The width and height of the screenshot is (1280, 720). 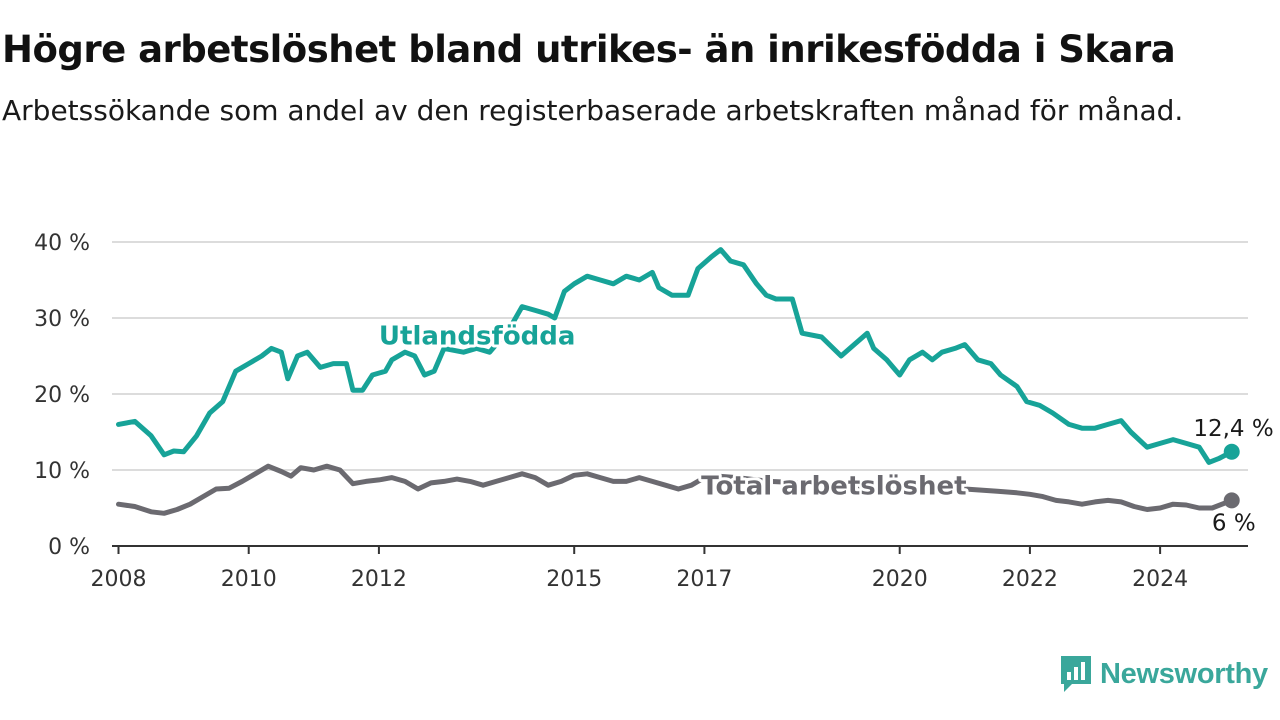 I want to click on end-point-total, so click(x=1231, y=500).